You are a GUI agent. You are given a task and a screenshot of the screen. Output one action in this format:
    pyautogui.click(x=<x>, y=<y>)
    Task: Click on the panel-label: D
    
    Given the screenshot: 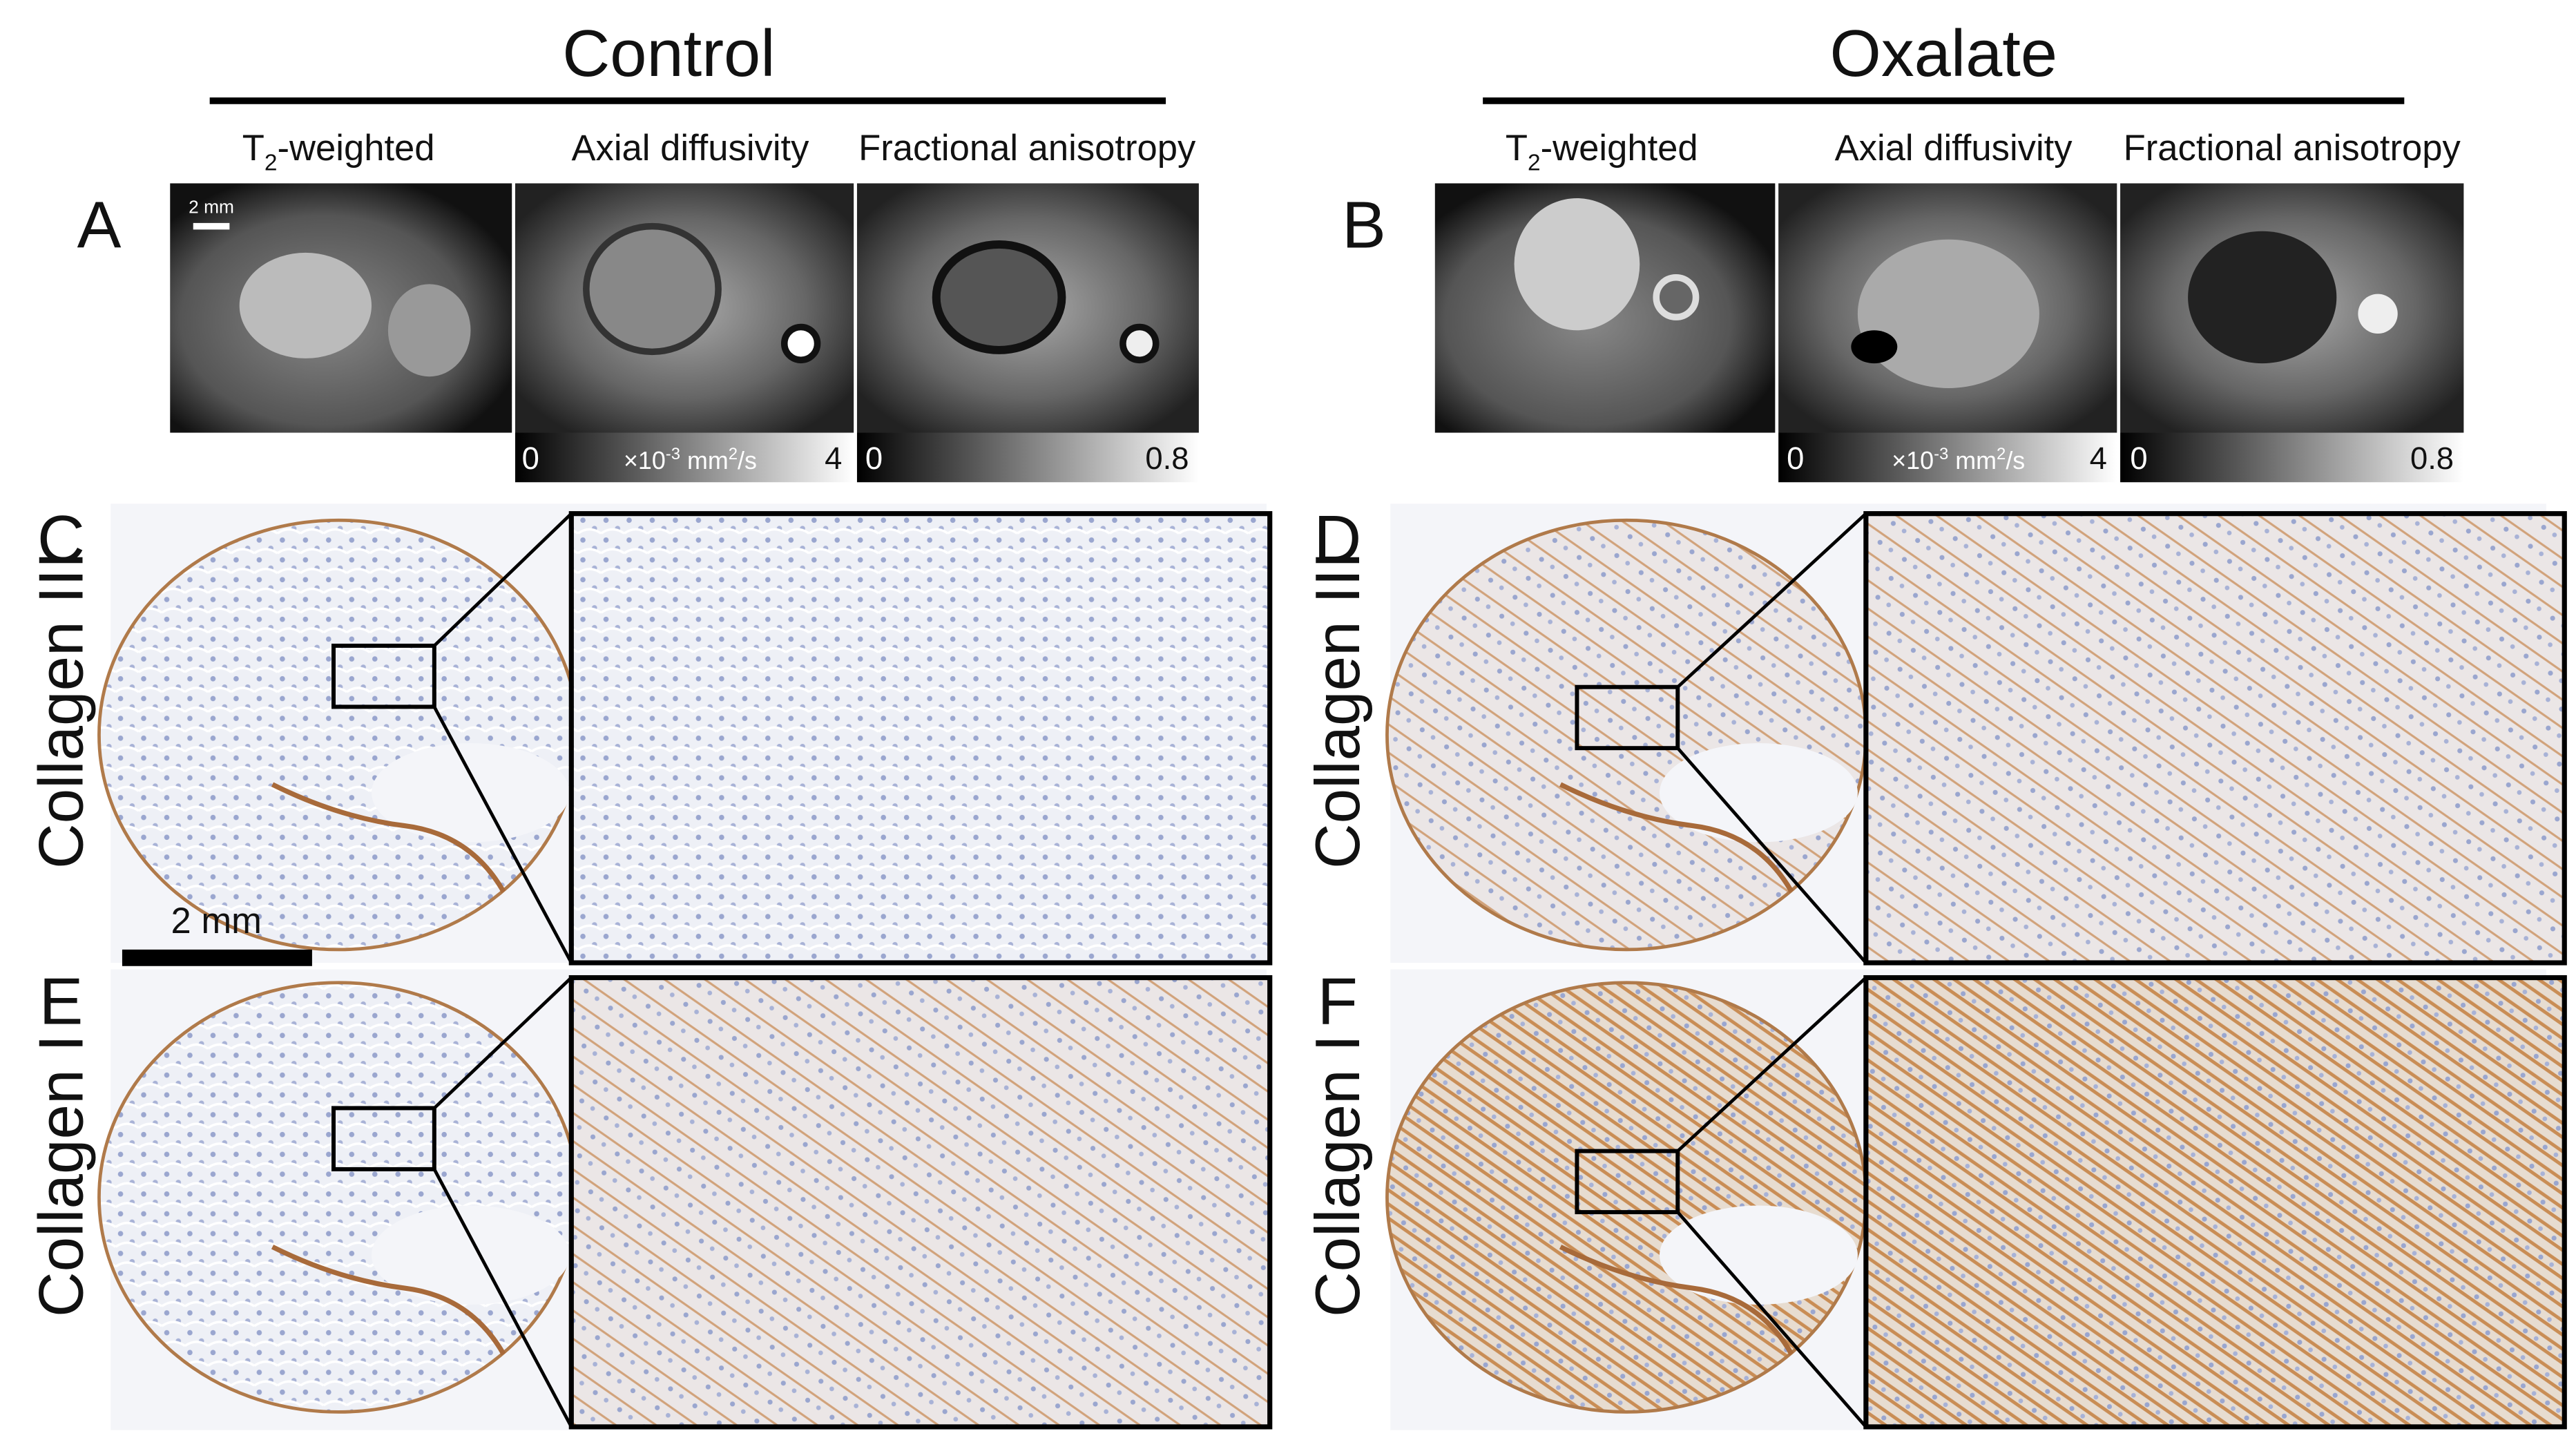 What is the action you would take?
    pyautogui.click(x=1337, y=539)
    